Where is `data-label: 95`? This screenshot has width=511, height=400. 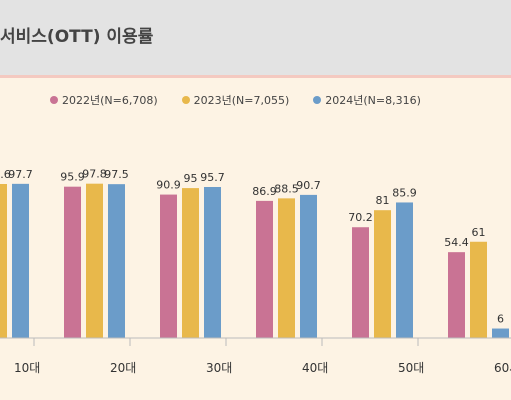 data-label: 95 is located at coordinates (191, 178).